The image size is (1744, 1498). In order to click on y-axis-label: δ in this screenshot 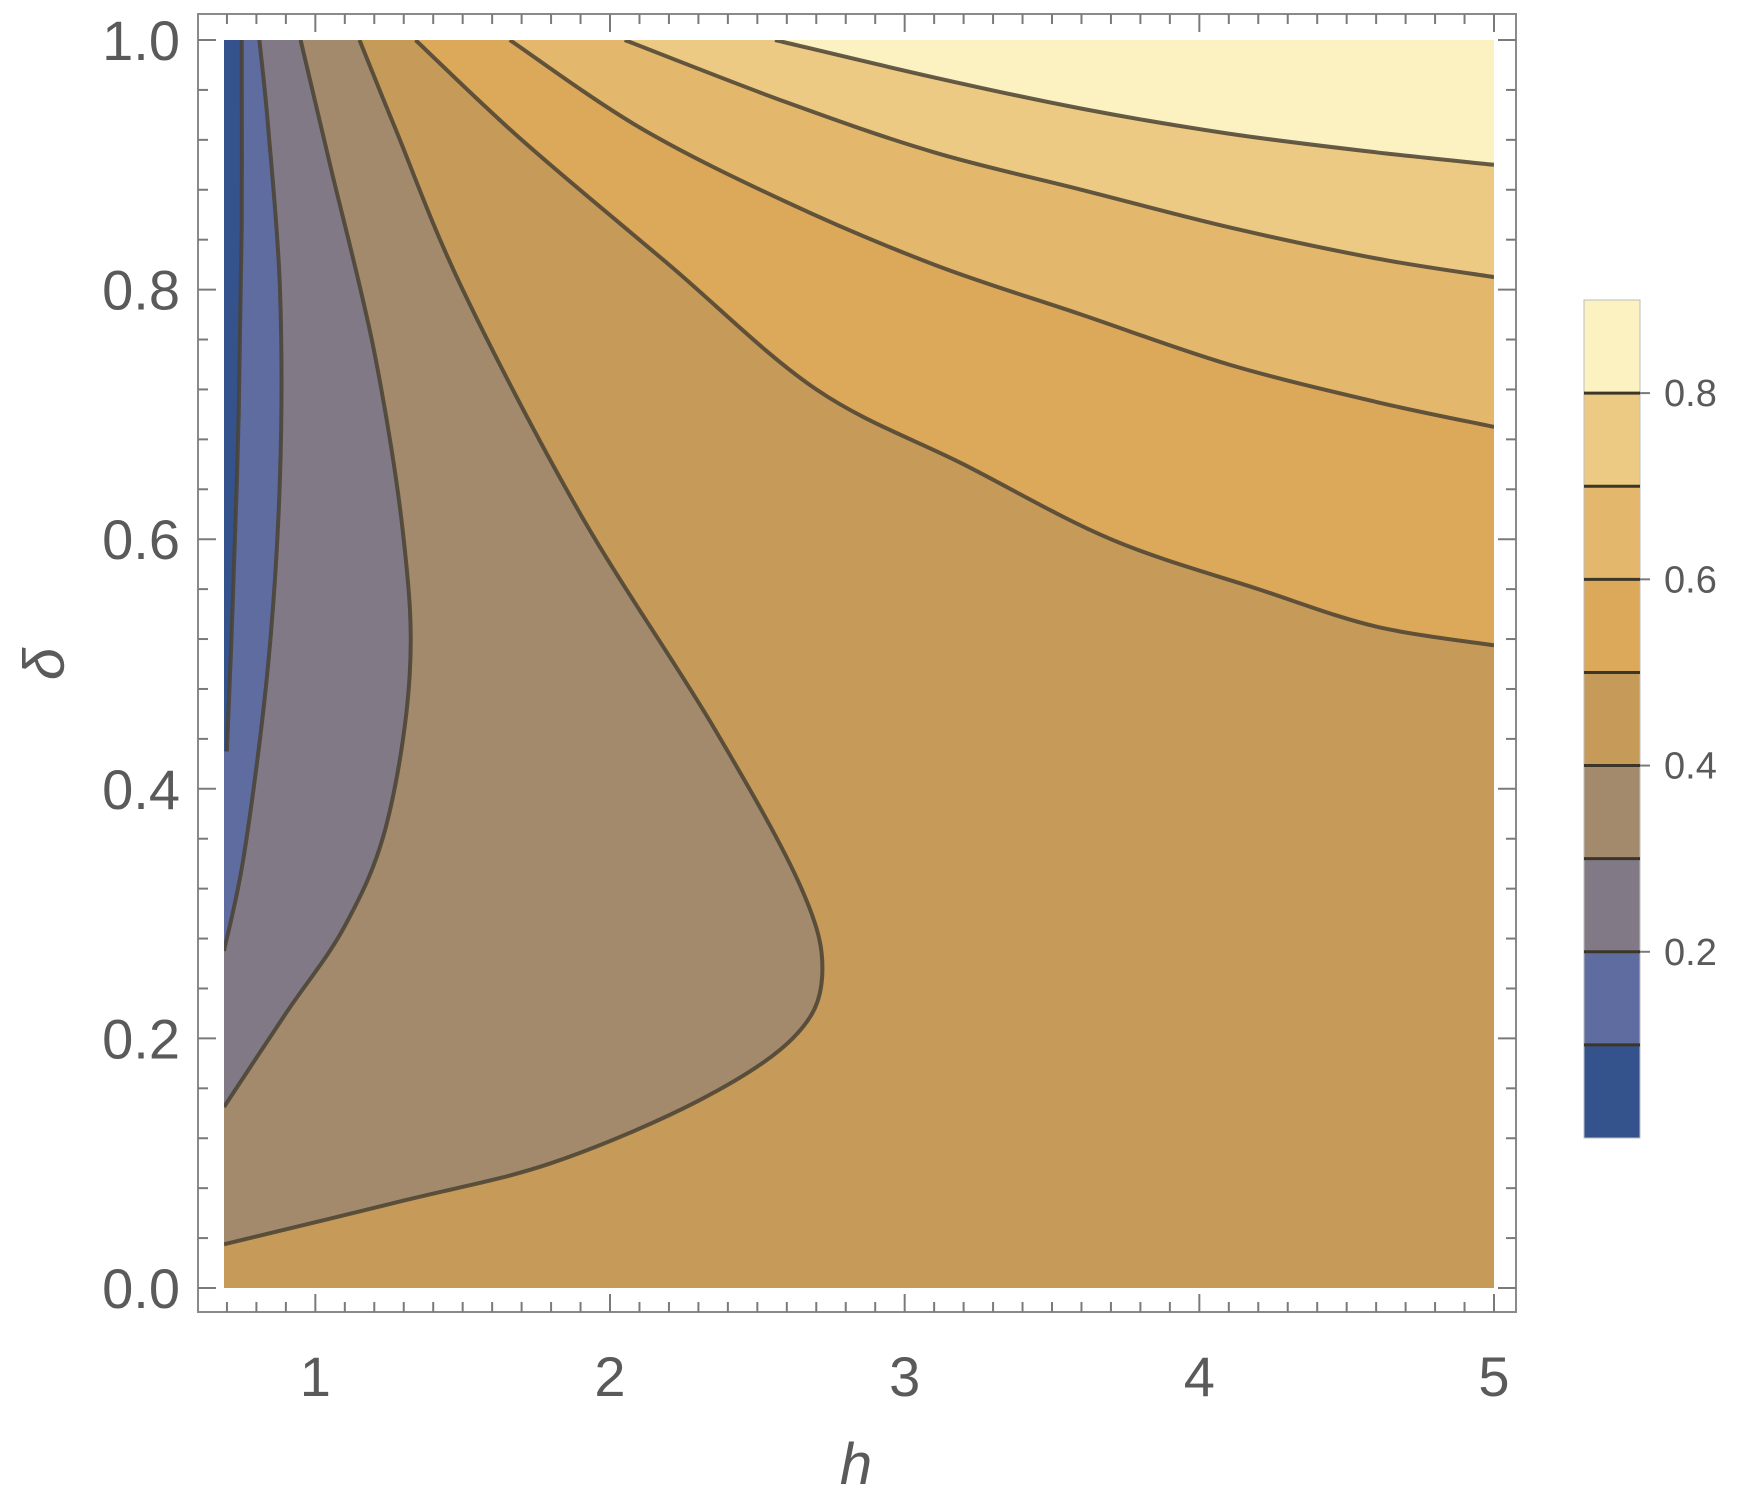, I will do `click(44, 663)`.